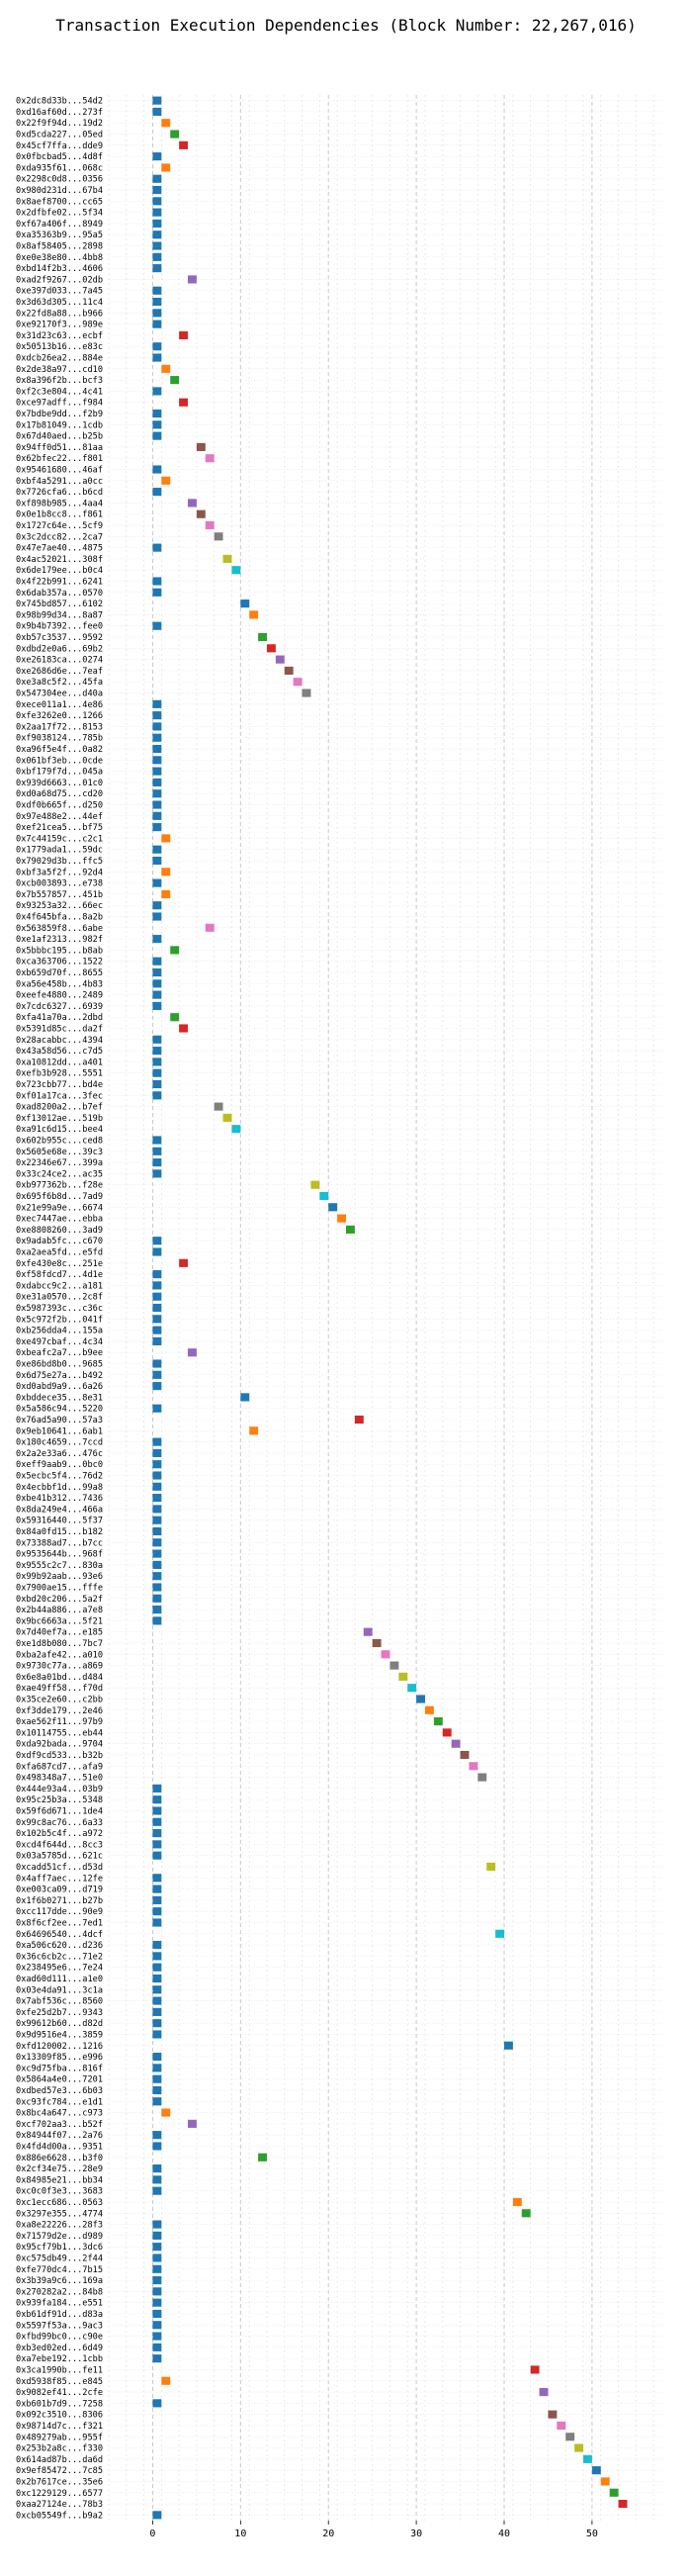  What do you see at coordinates (59, 448) in the screenshot?
I see `tx-hash-label: 0x94ff0d51...81aa` at bounding box center [59, 448].